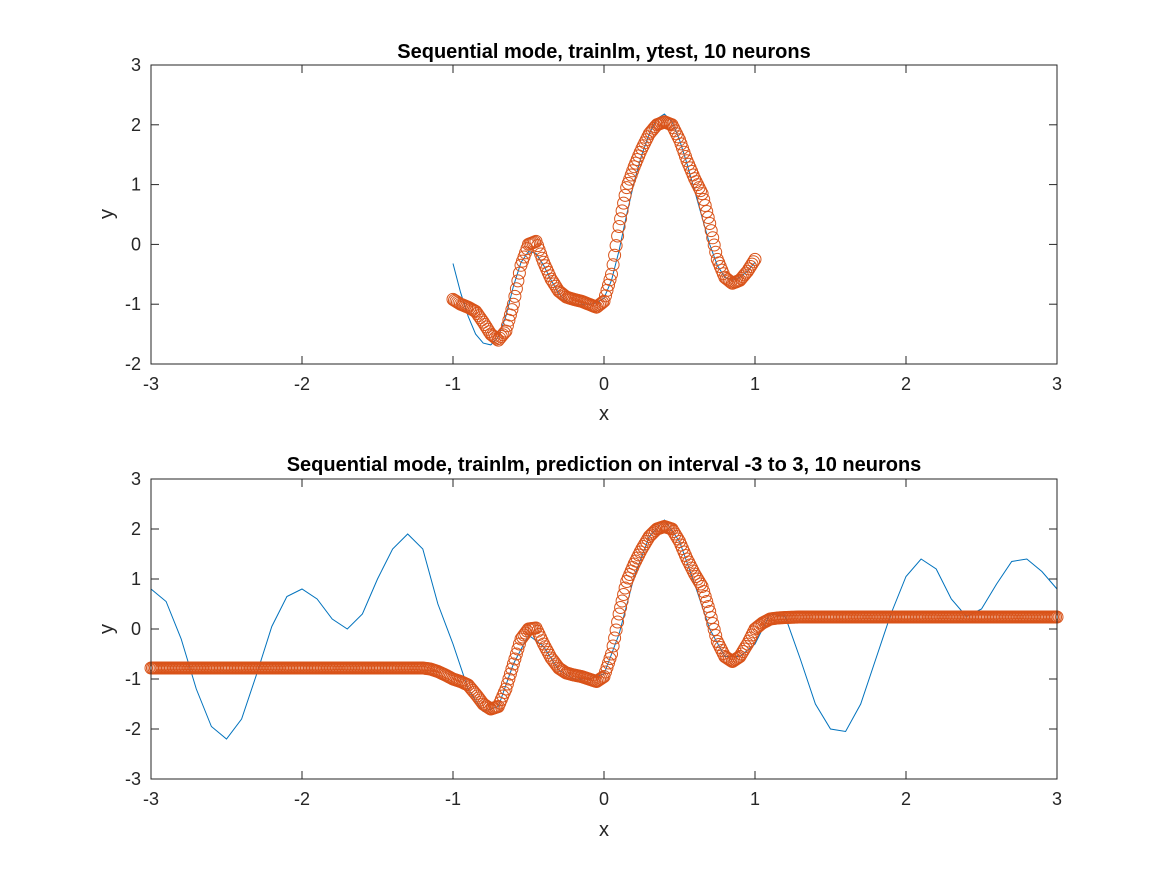 The image size is (1167, 875). What do you see at coordinates (133, 729) in the screenshot?
I see `y-tick-label: -2` at bounding box center [133, 729].